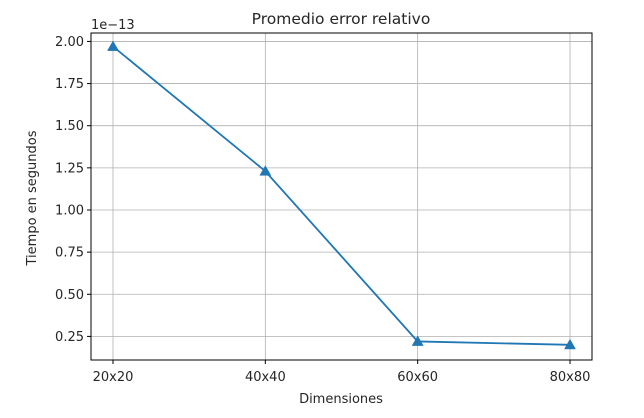  Describe the element at coordinates (69, 210) in the screenshot. I see `y-tick-label: 1.00` at that location.